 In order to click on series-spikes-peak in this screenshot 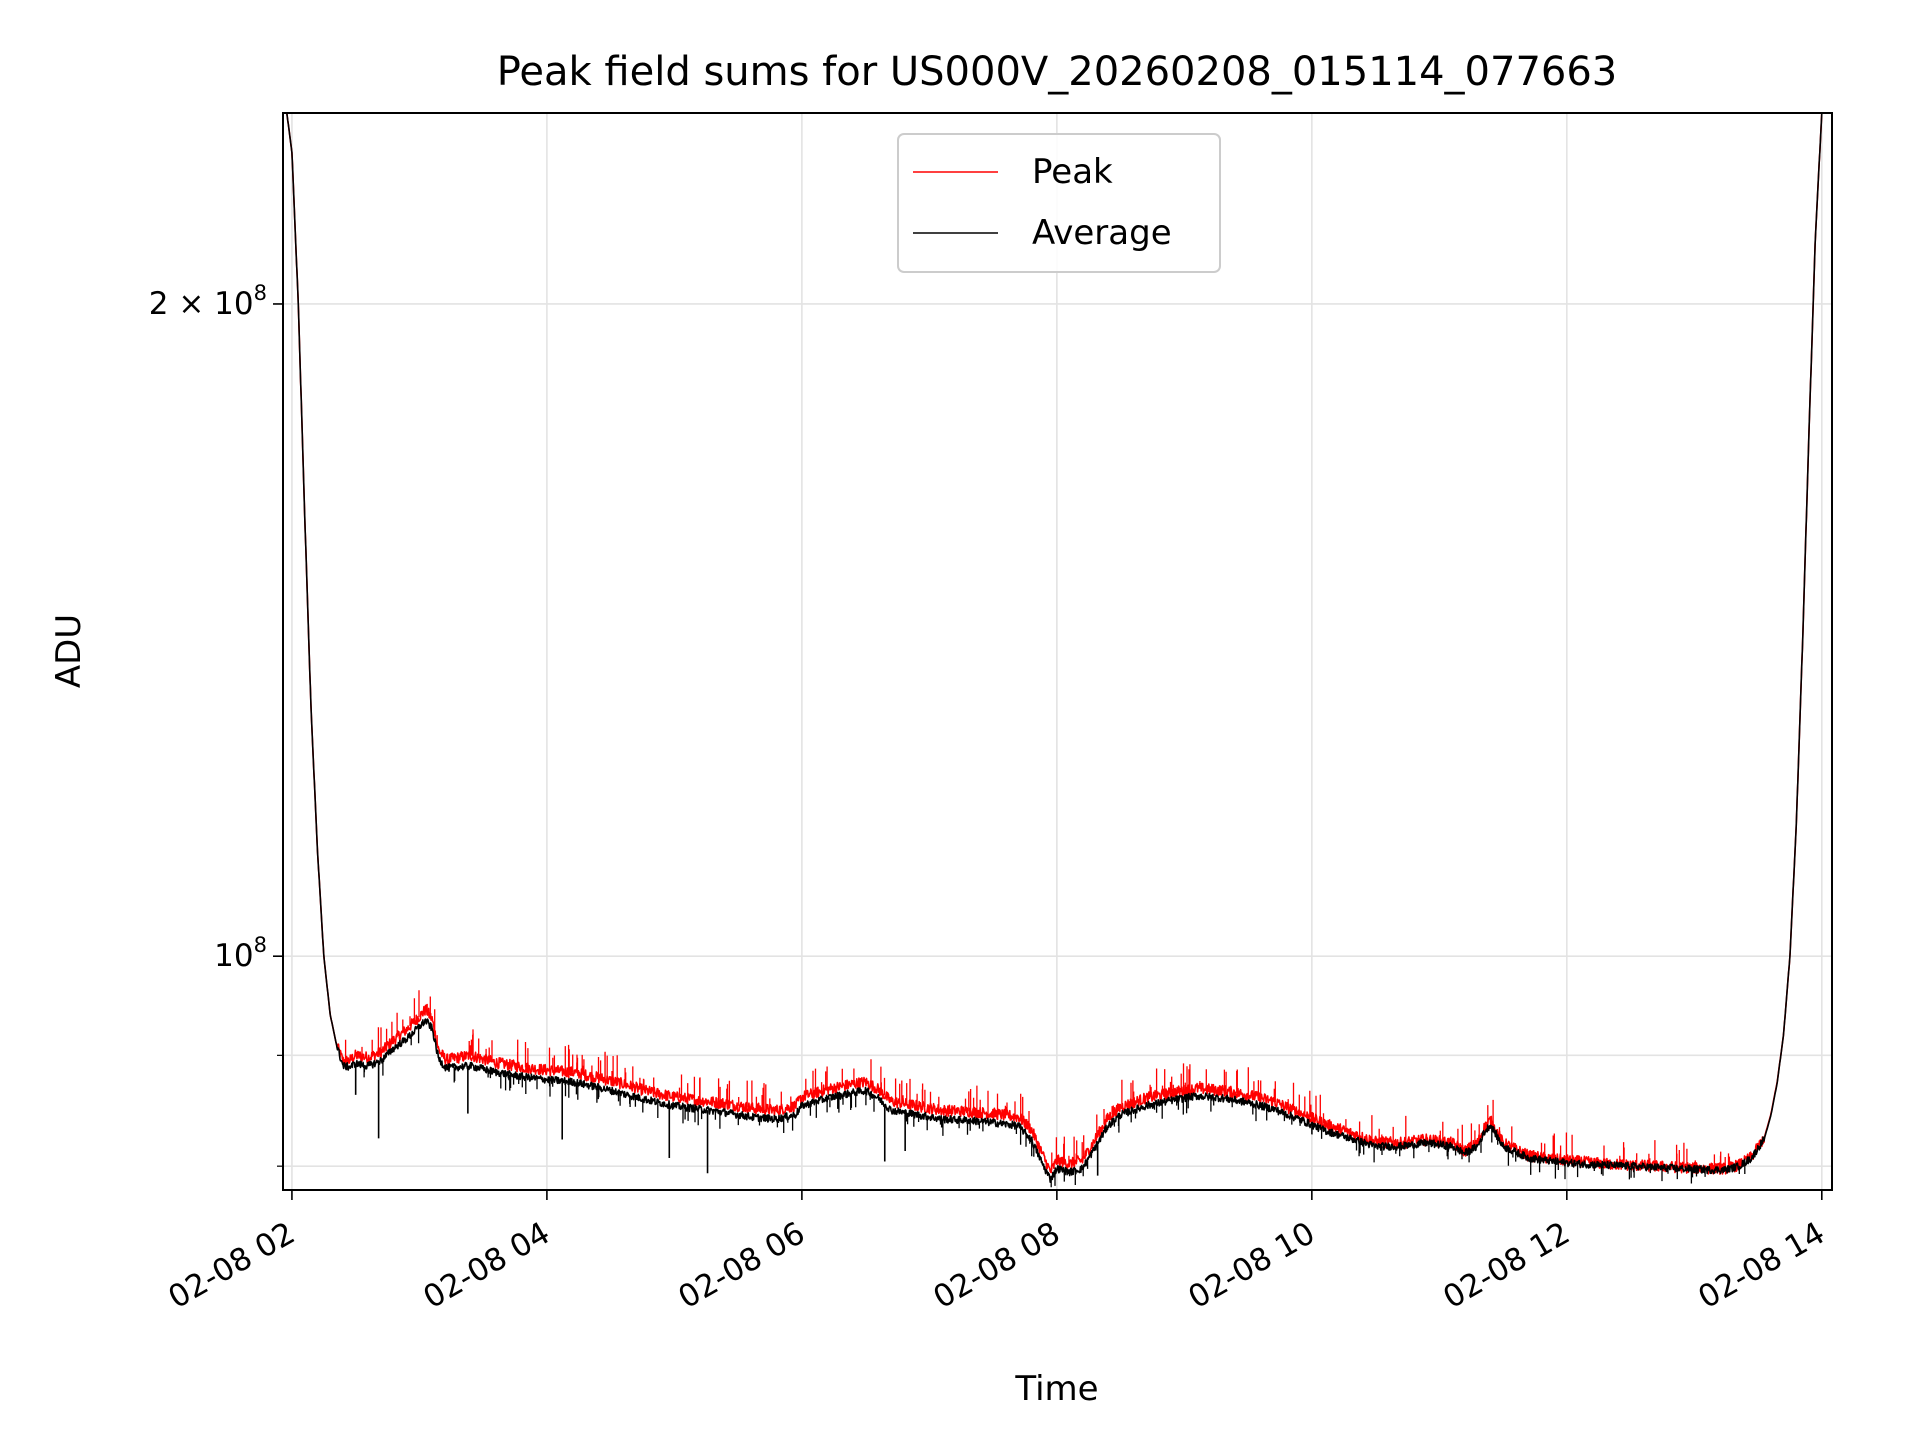, I will do `click(1037, 1080)`.